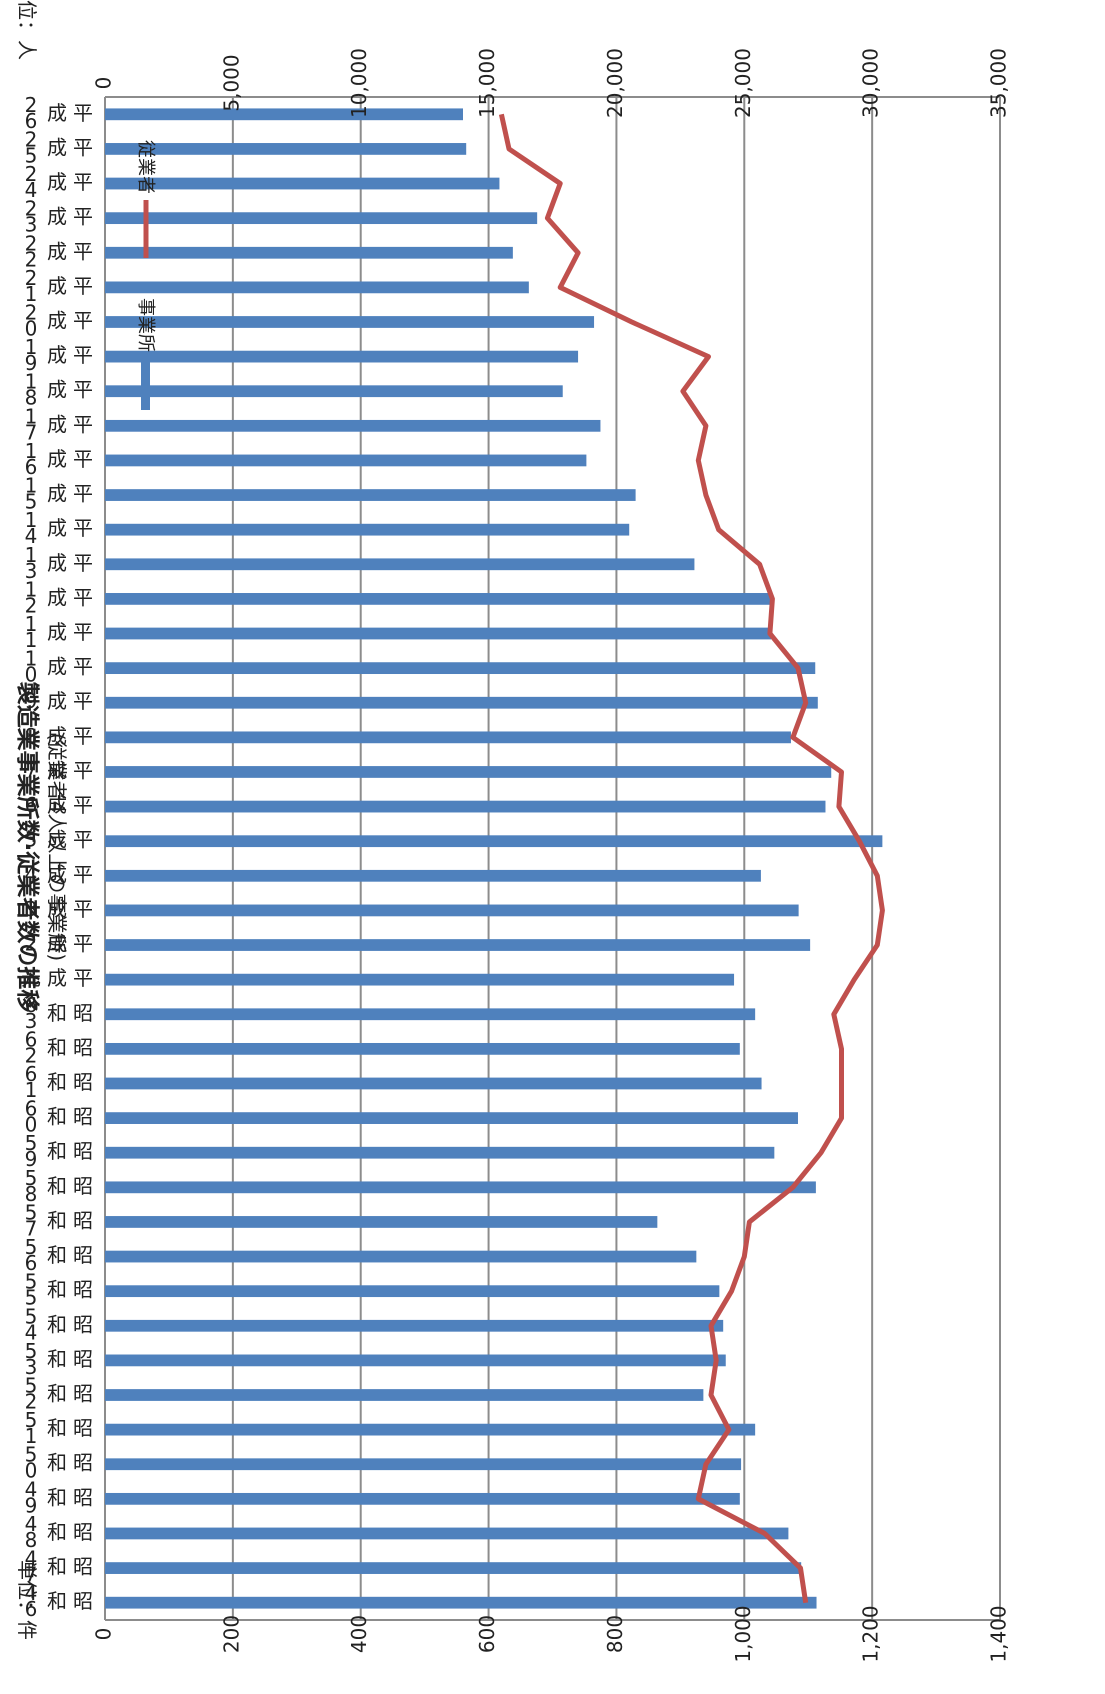  I want to click on bar-昭和63, so click(430, 1014).